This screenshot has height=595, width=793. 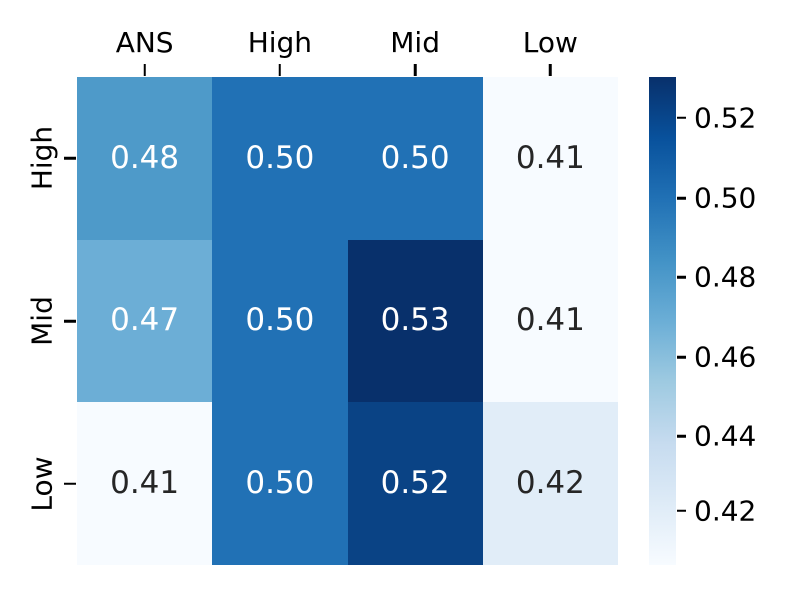 What do you see at coordinates (70, 483) in the screenshot?
I see `row-tick-low` at bounding box center [70, 483].